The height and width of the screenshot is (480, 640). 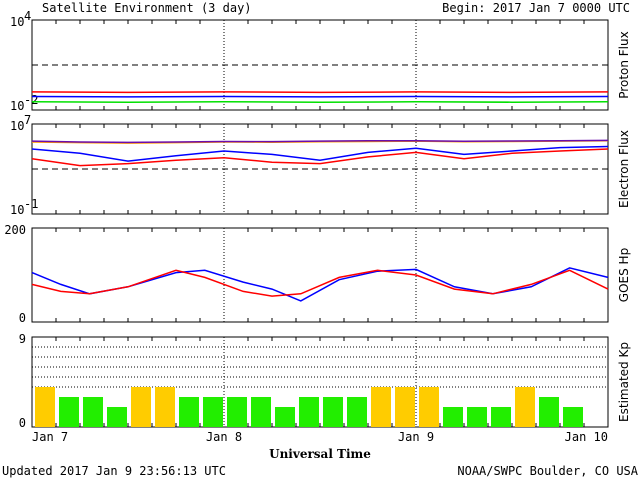 What do you see at coordinates (536, 8) in the screenshot?
I see `begin-time: Begin: 2017 Jan 7 0000 UTC` at bounding box center [536, 8].